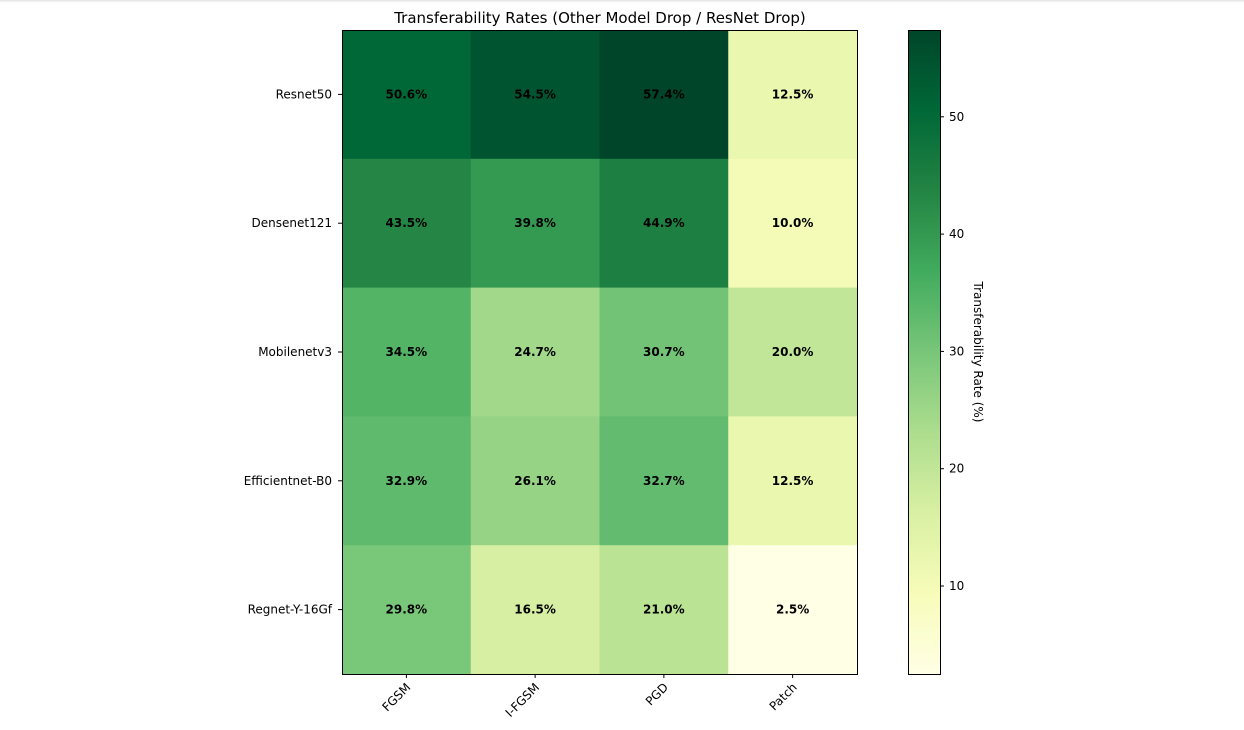 The image size is (1244, 730). I want to click on cell-value-label: 43.5%, so click(407, 223).